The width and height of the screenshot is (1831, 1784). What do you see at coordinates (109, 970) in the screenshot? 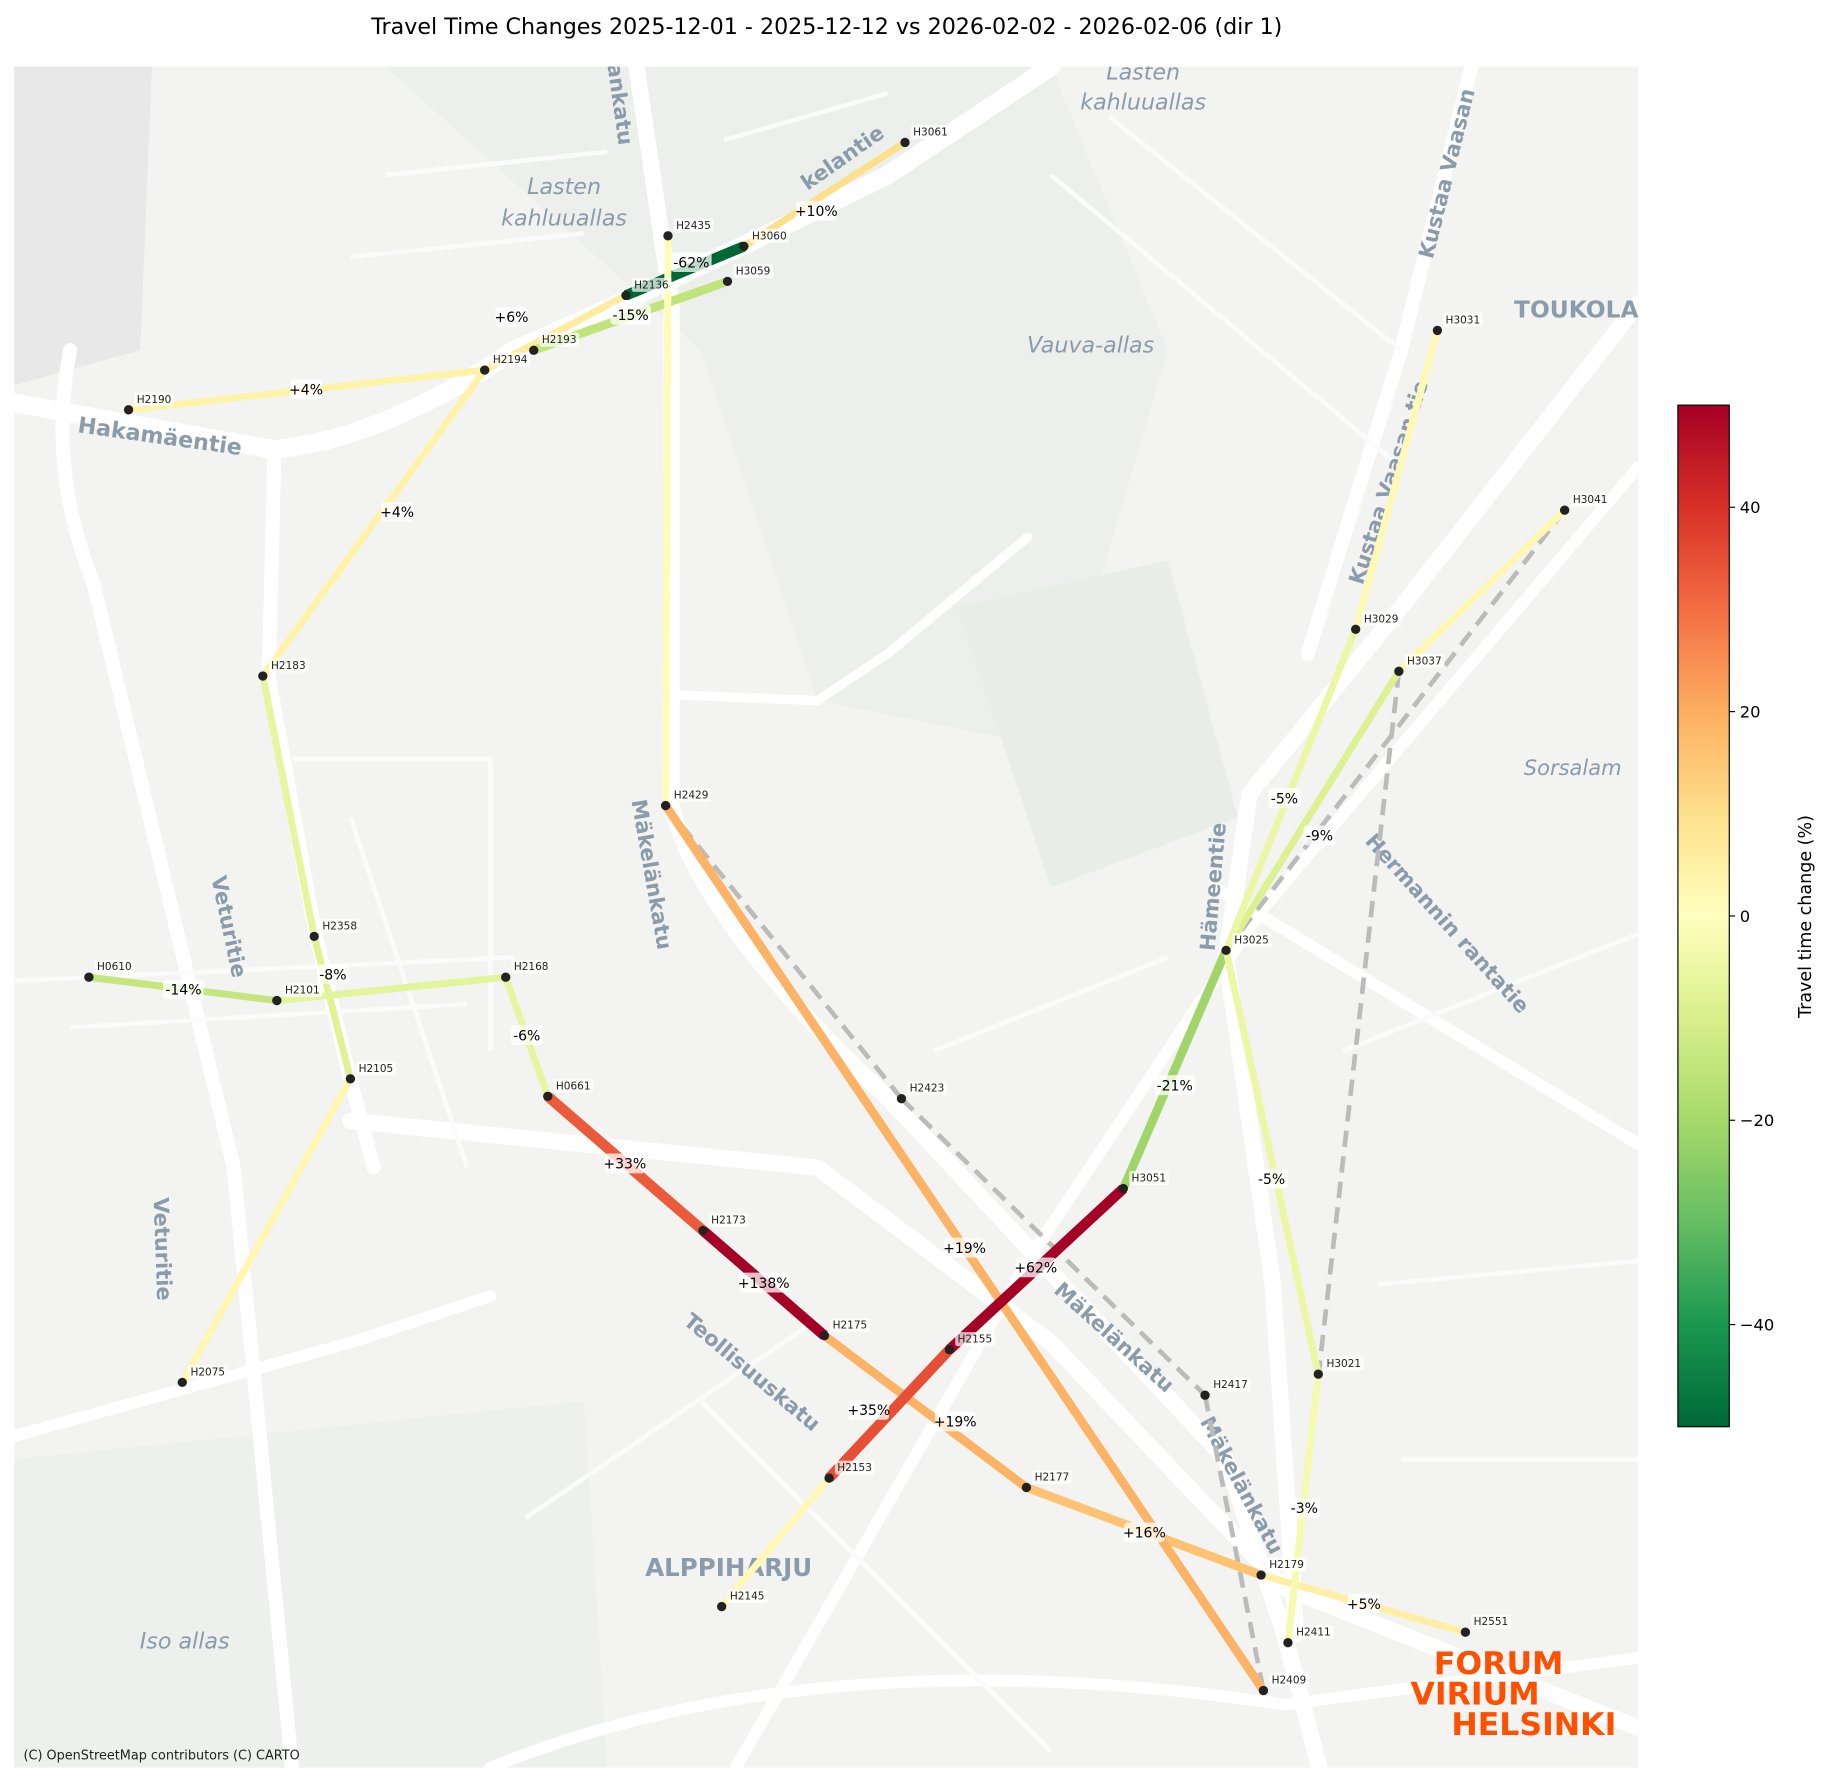
I see `stop-marker: H0610` at bounding box center [109, 970].